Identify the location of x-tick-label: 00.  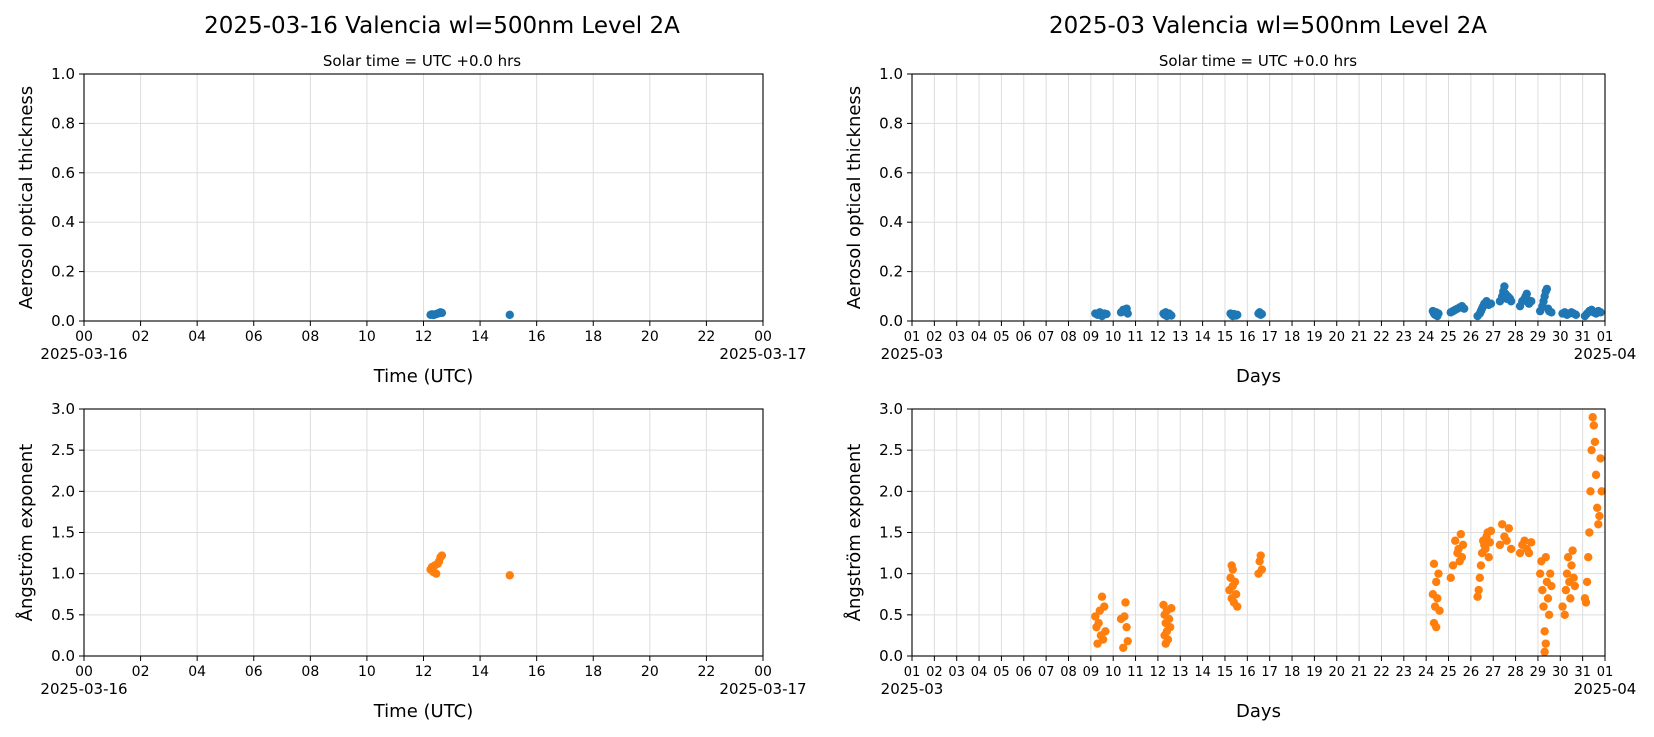
(763, 672).